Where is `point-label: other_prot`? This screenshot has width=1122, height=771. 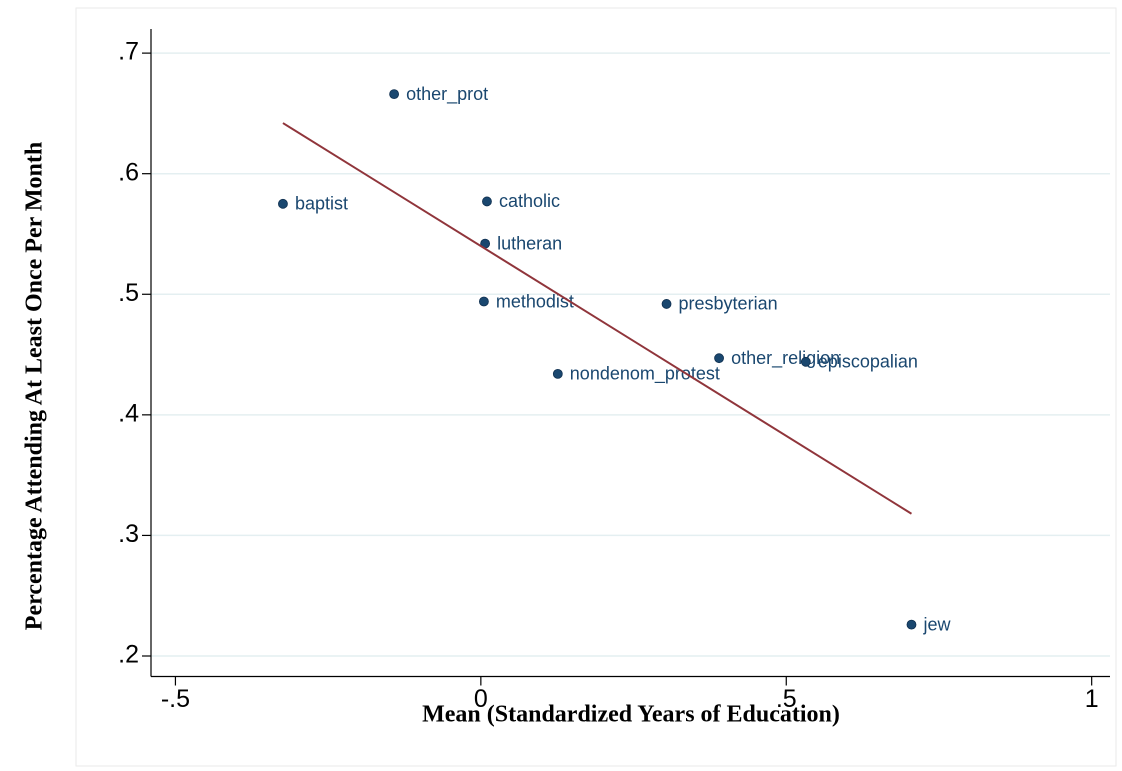
point-label: other_prot is located at coordinates (447, 94).